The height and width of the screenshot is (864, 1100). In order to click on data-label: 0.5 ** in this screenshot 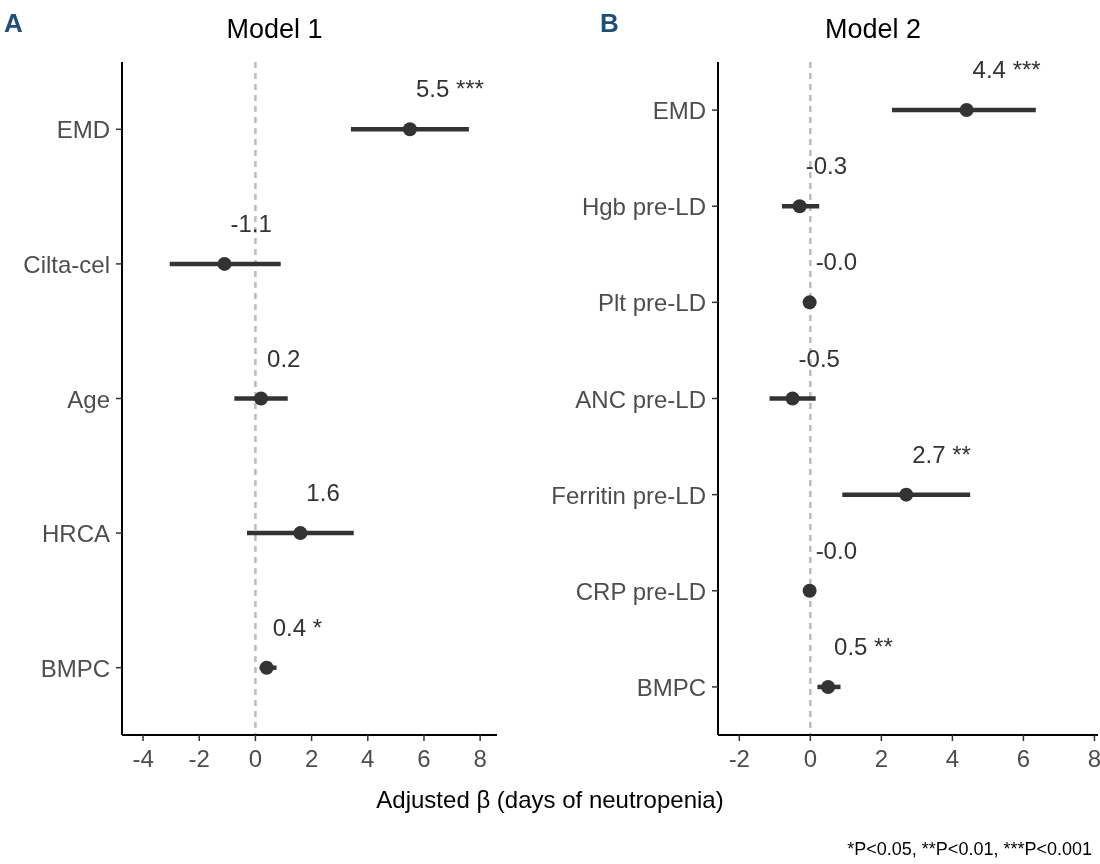, I will do `click(863, 646)`.